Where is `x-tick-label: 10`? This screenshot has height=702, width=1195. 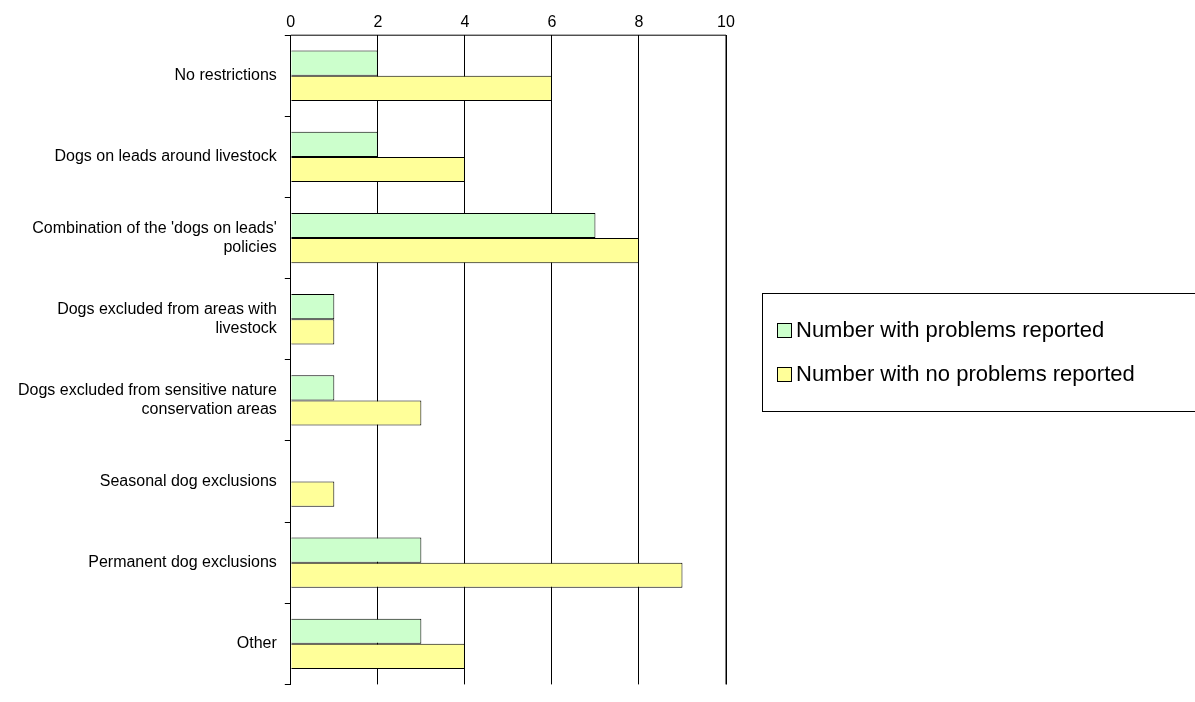
x-tick-label: 10 is located at coordinates (726, 22).